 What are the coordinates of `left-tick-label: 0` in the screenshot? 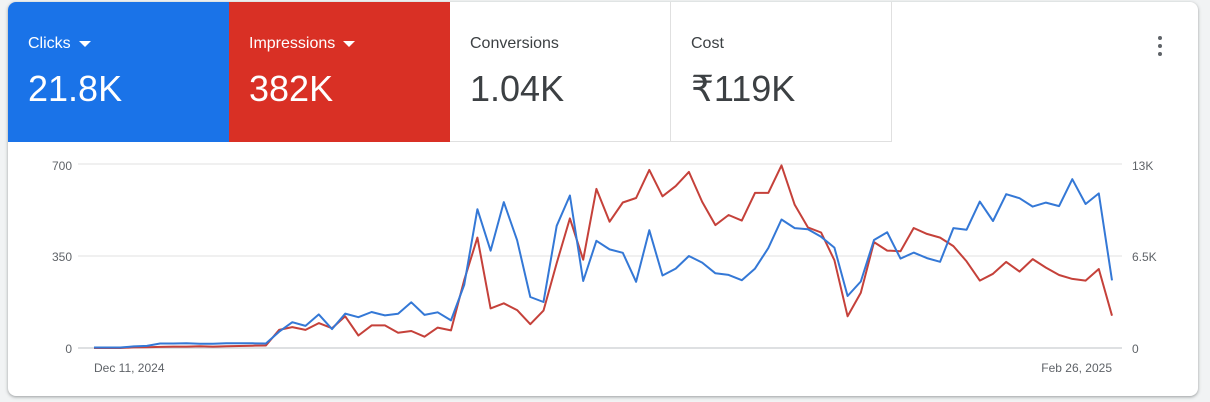 It's located at (68, 349).